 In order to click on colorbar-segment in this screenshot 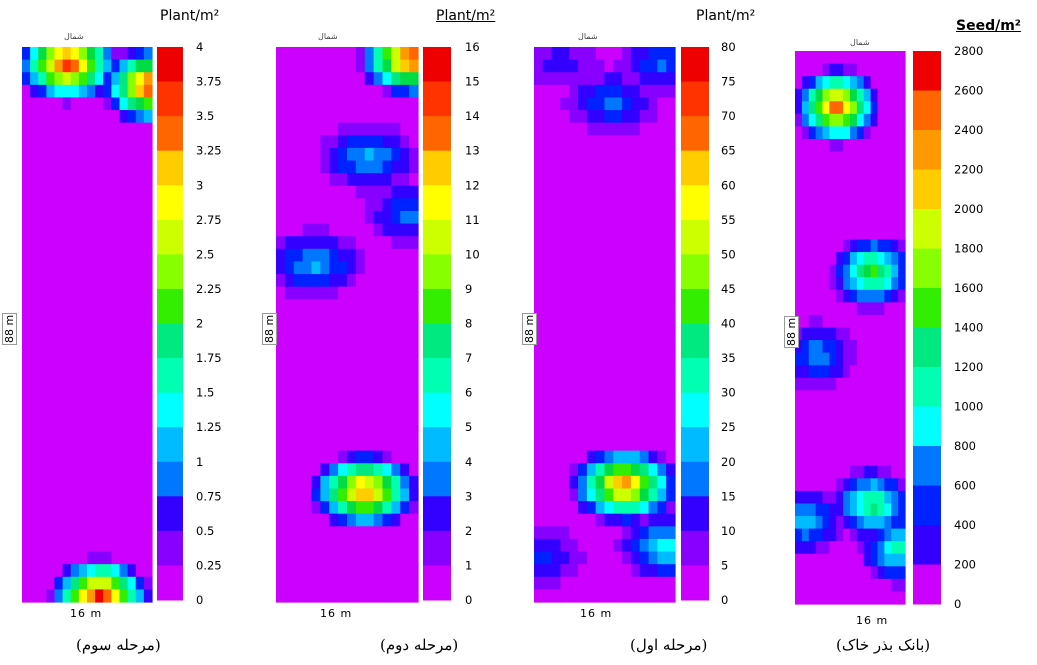, I will do `click(437, 203)`.